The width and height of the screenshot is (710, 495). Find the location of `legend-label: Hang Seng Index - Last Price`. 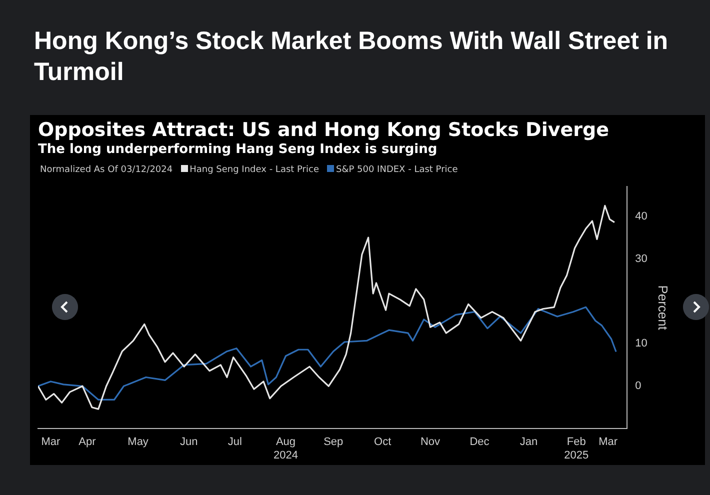

legend-label: Hang Seng Index - Last Price is located at coordinates (253, 170).